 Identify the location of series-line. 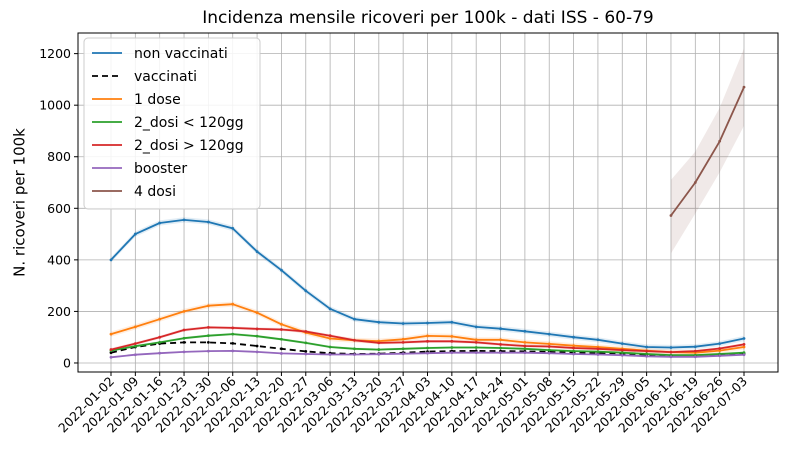
(707, 151).